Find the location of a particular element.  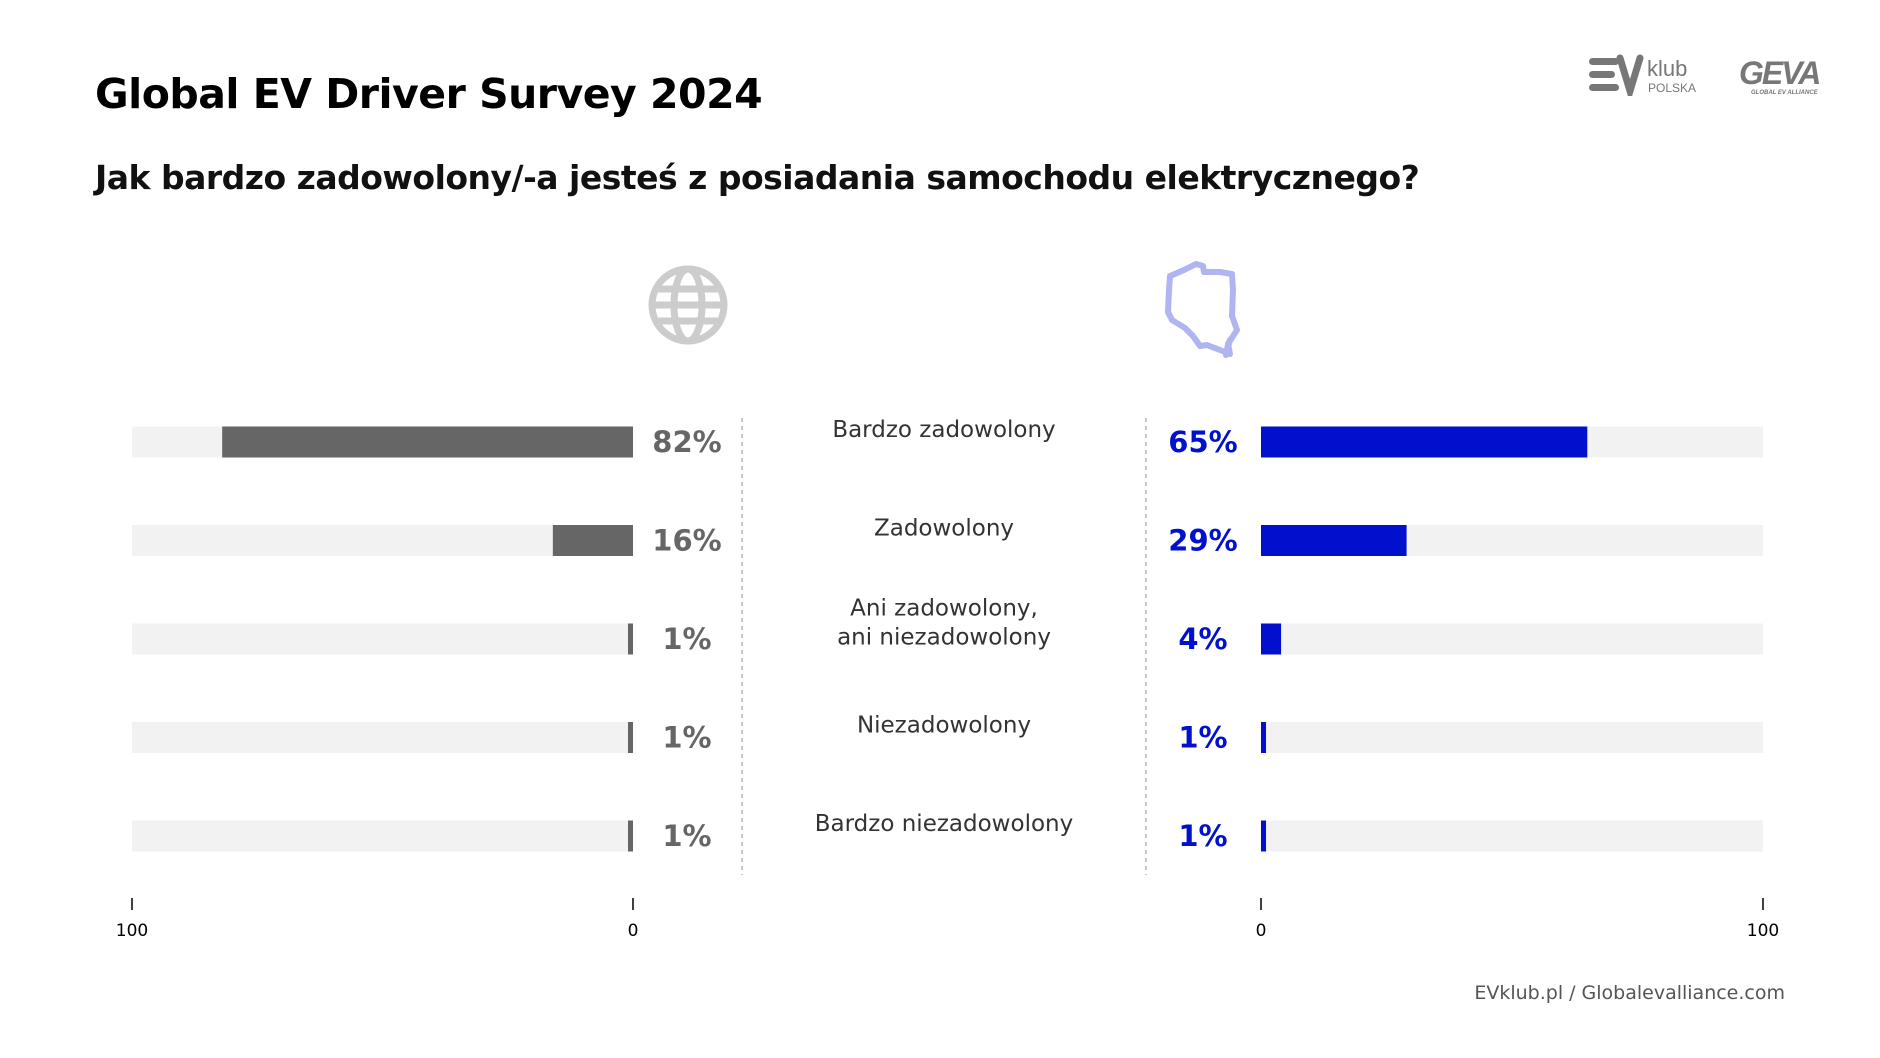

category-label: Zadowolony is located at coordinates (944, 529).